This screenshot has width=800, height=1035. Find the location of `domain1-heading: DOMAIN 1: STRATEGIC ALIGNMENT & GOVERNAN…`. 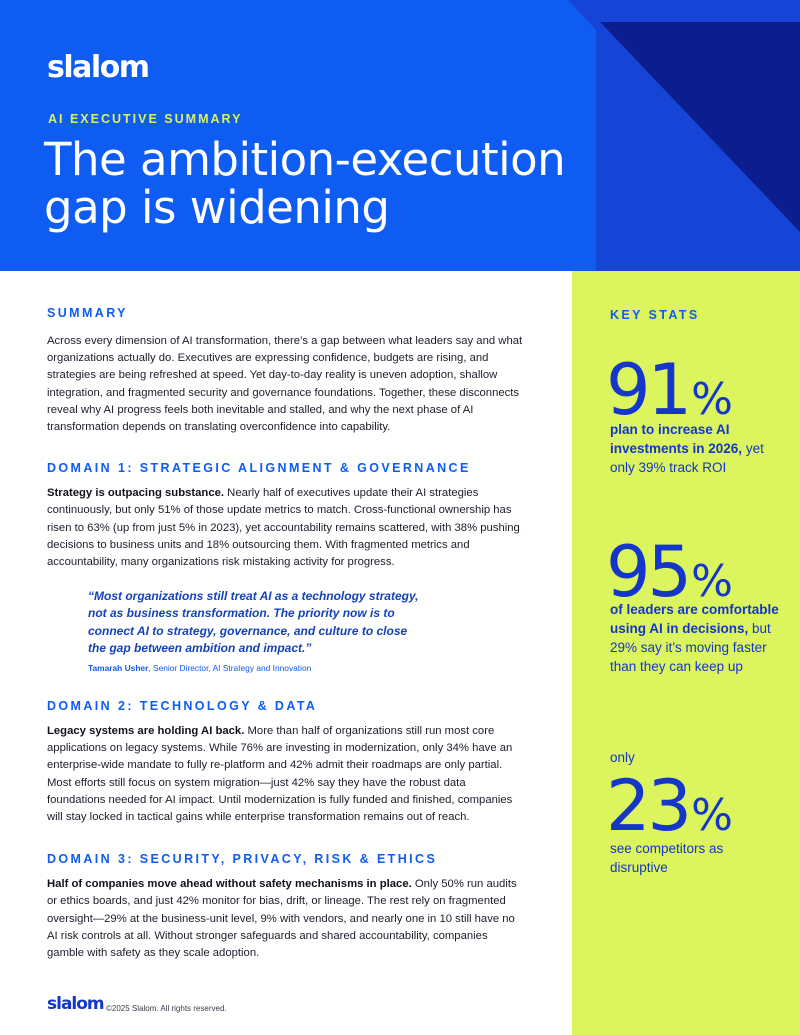

domain1-heading: DOMAIN 1: STRATEGIC ALIGNMENT & GOVERNAN… is located at coordinates (259, 468).